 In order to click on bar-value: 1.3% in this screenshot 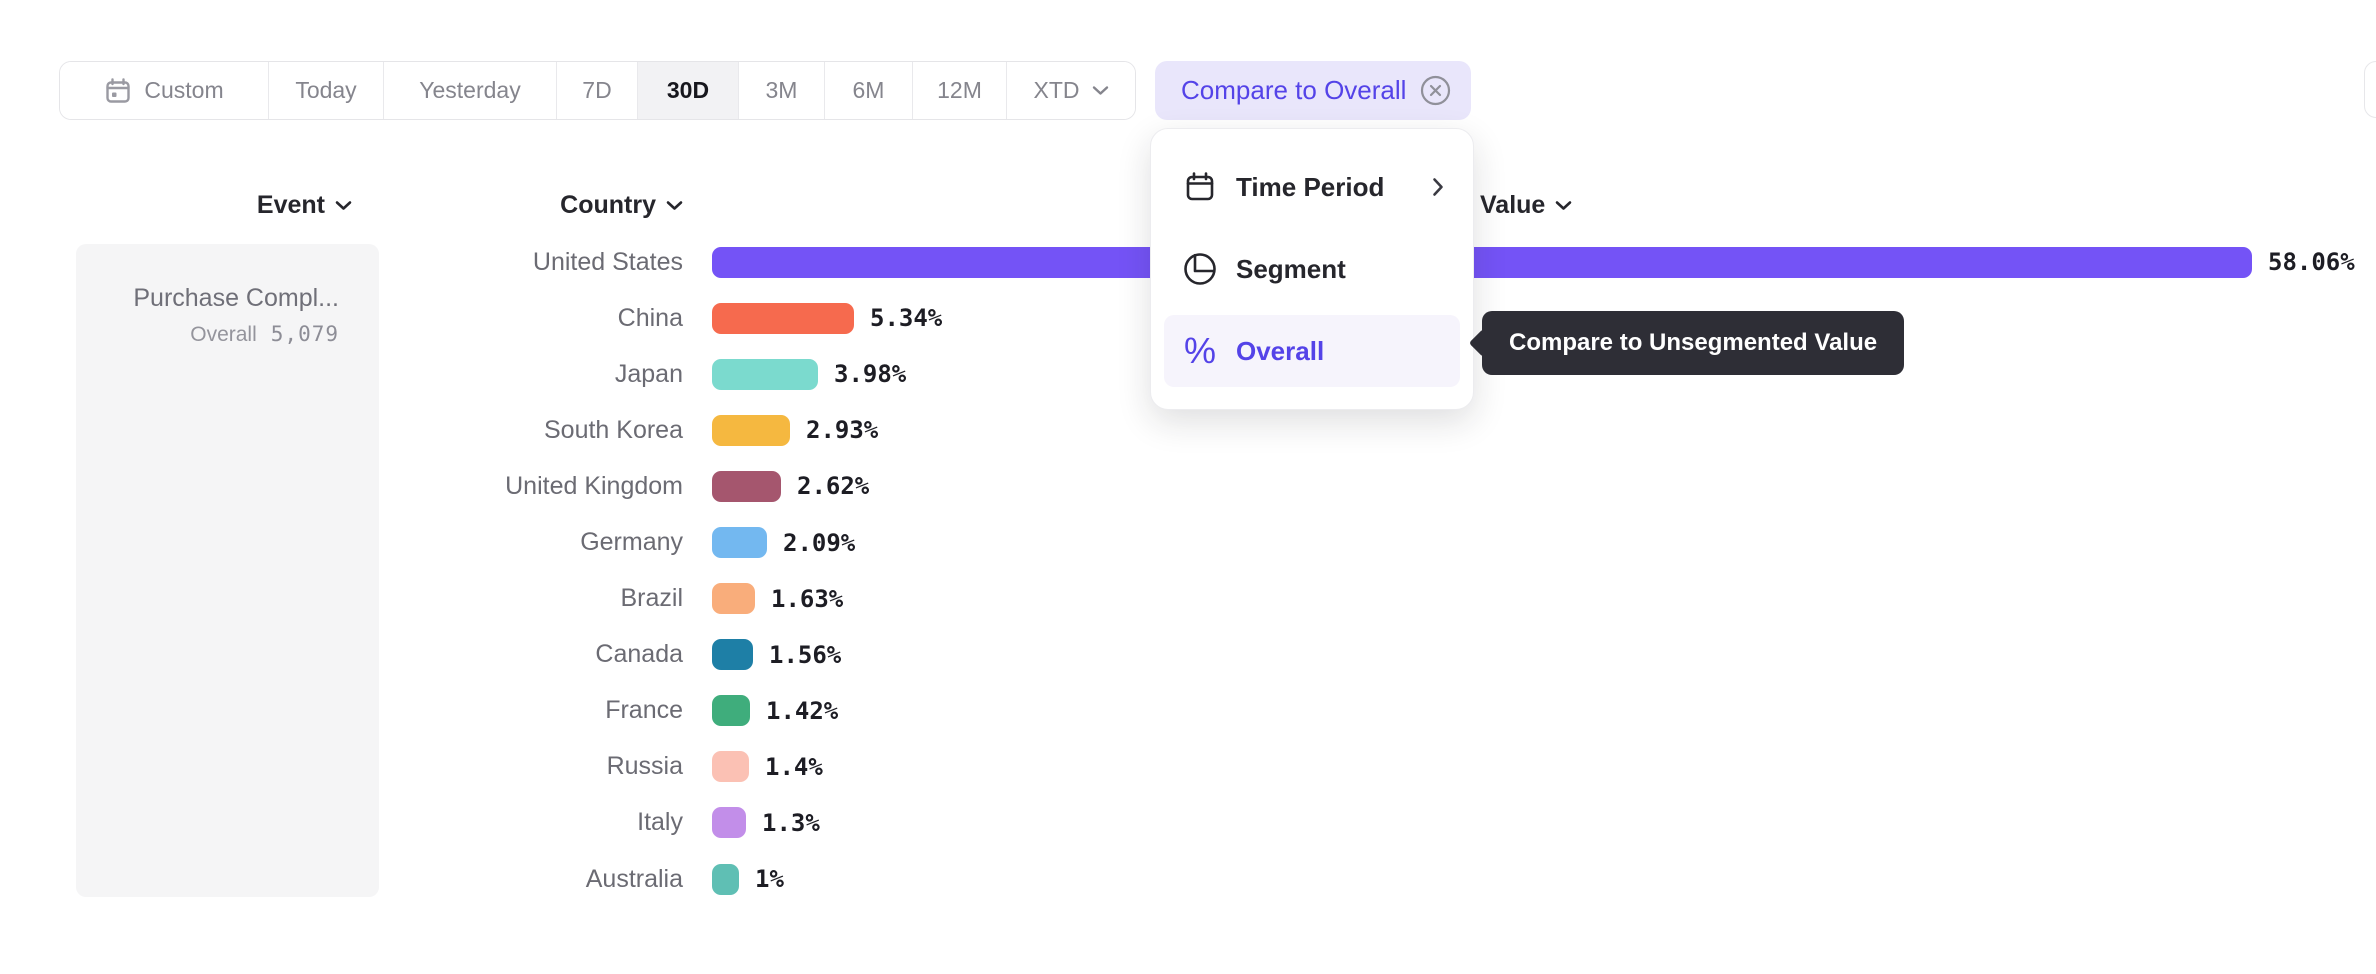, I will do `click(791, 822)`.